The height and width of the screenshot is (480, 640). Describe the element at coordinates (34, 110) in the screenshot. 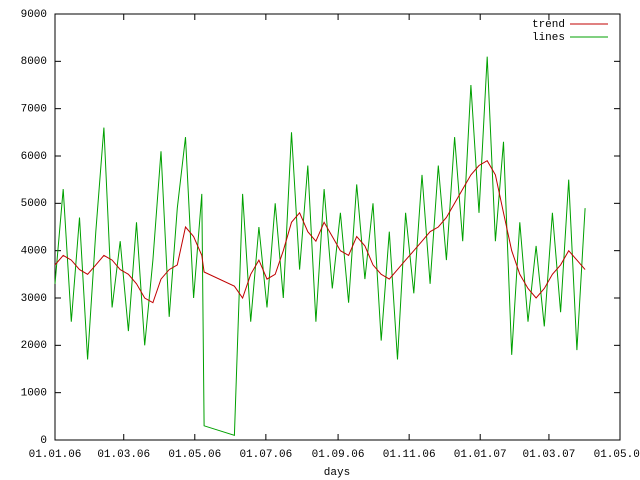

I see `y-tick-label: 7000` at that location.